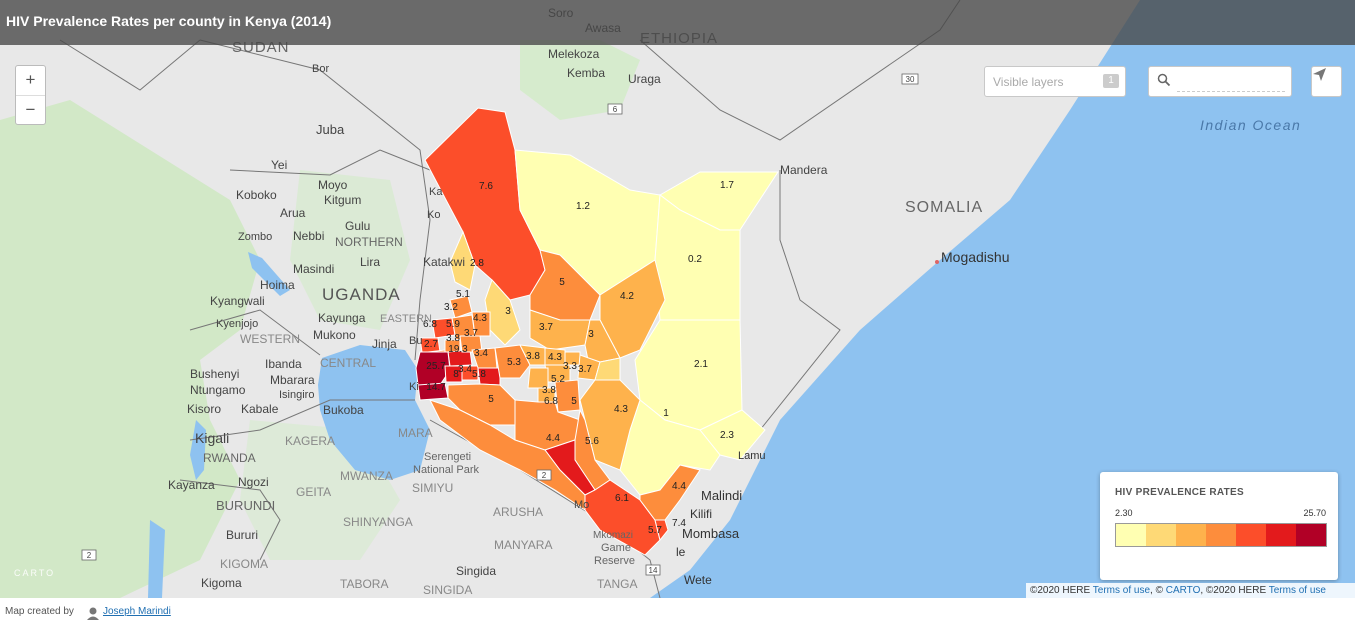 The height and width of the screenshot is (628, 1355). Describe the element at coordinates (574, 54) in the screenshot. I see `place-label: Melekoza` at that location.